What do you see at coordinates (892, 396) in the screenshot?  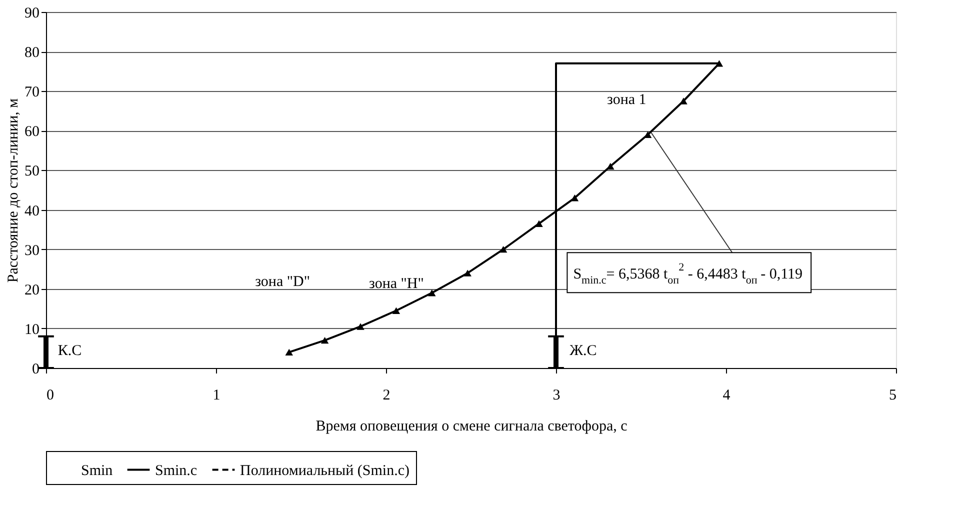 I see `x-tick-label: 5` at bounding box center [892, 396].